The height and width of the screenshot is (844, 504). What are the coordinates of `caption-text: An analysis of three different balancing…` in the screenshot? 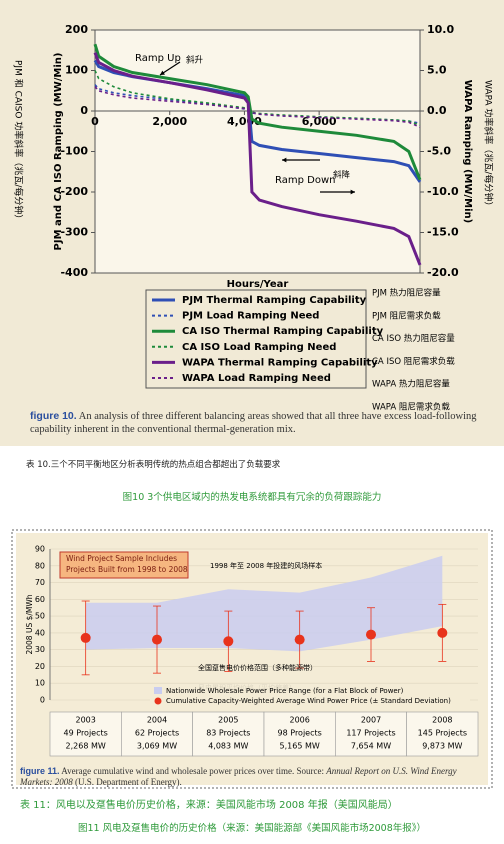 It's located at (253, 423).